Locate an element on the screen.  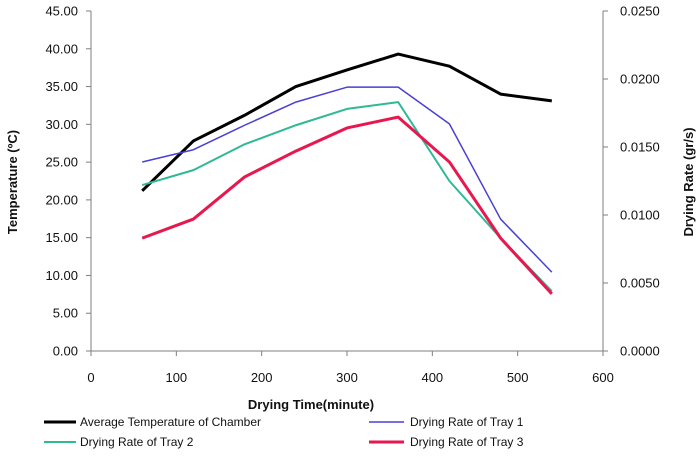
right-y-tick-label: 0.0050 is located at coordinates (640, 283).